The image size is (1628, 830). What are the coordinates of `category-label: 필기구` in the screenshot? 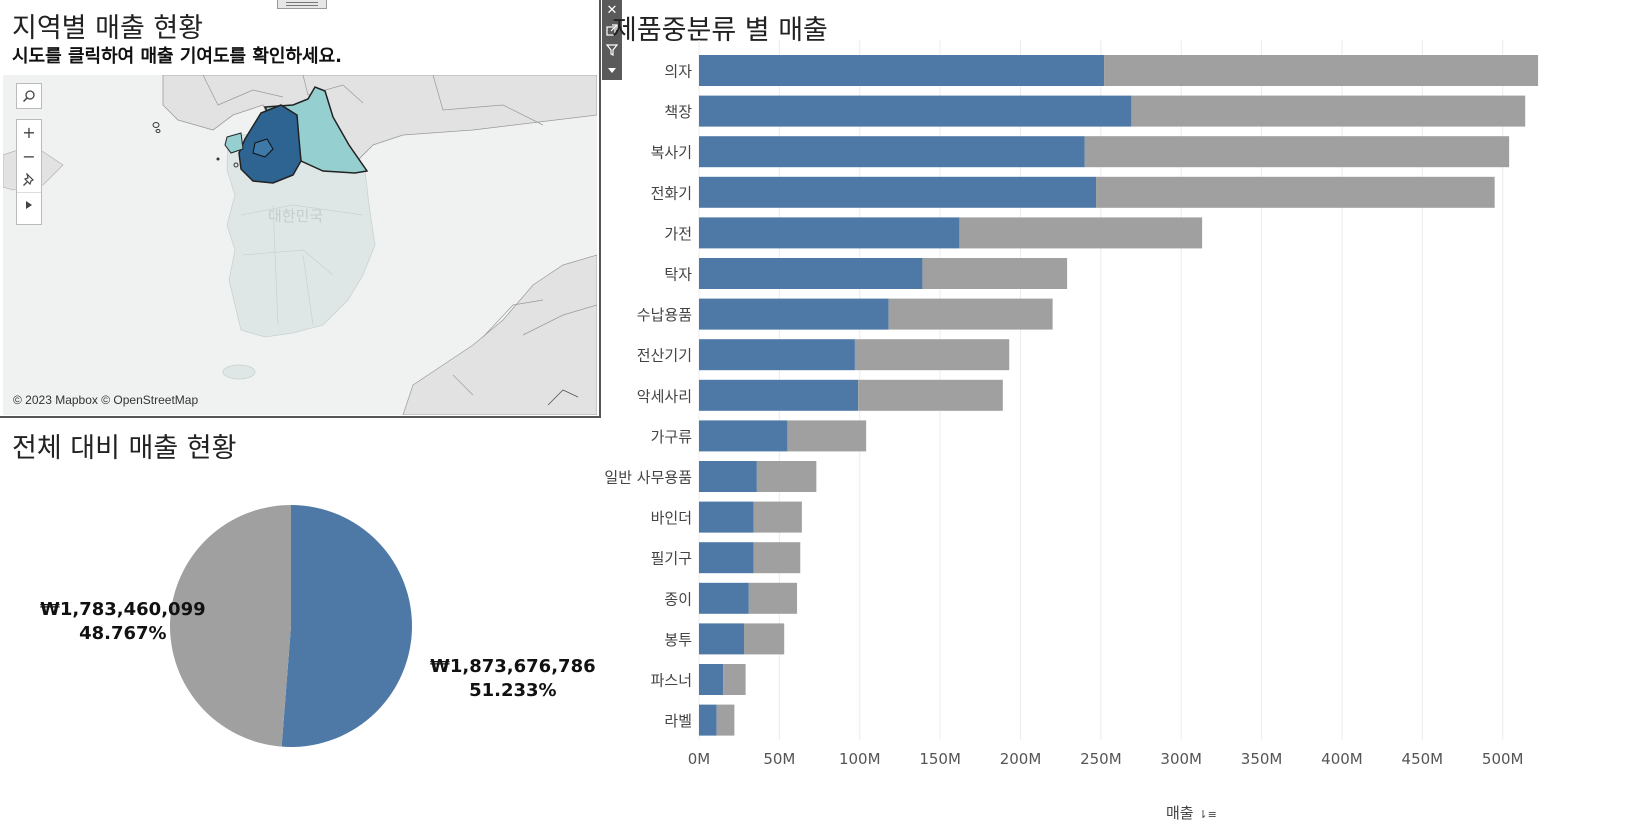 It's located at (671, 559).